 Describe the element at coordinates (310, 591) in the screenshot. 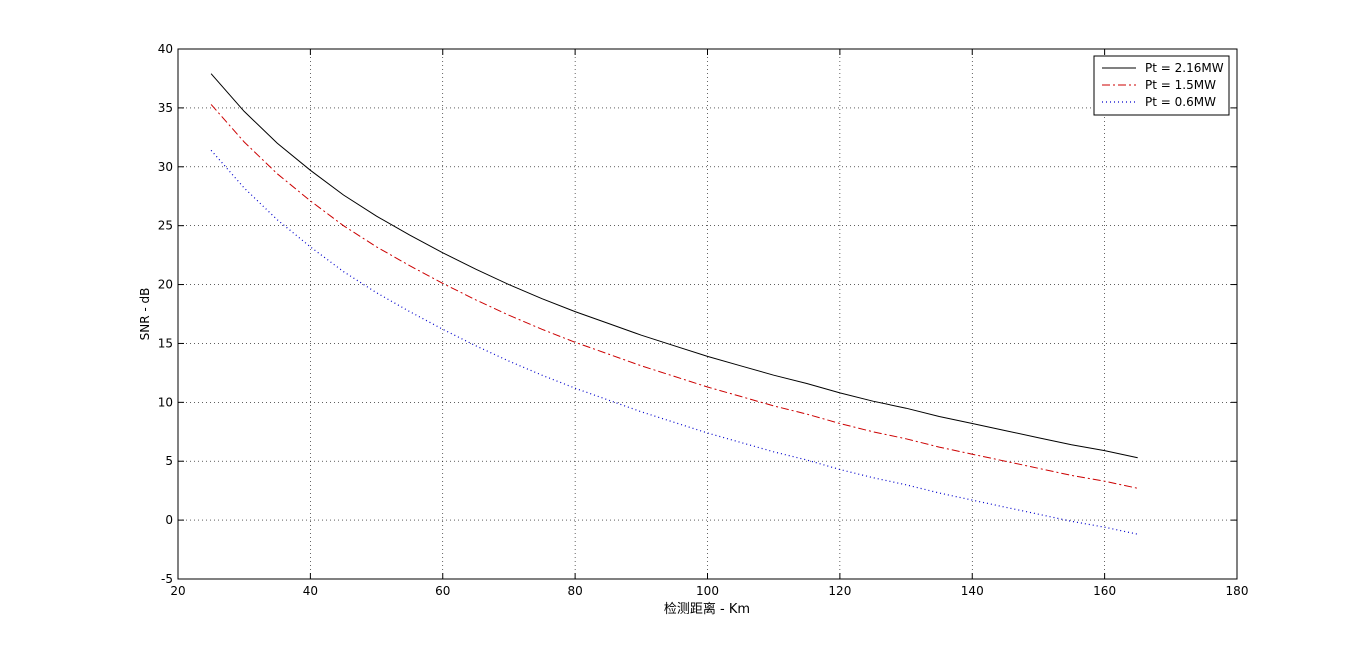

I see `x-tick-label: 40` at that location.